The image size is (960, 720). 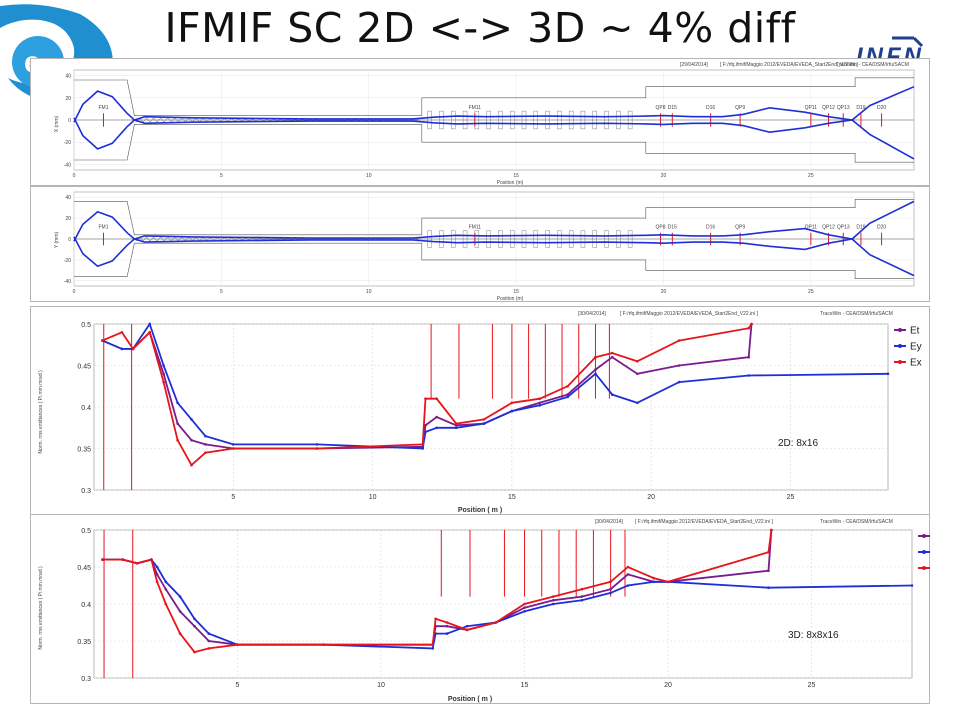 What do you see at coordinates (41, 608) in the screenshot?
I see `emittance-3d-ylabel: Norm. rms emittances ( Pi.mm.mrad )` at bounding box center [41, 608].